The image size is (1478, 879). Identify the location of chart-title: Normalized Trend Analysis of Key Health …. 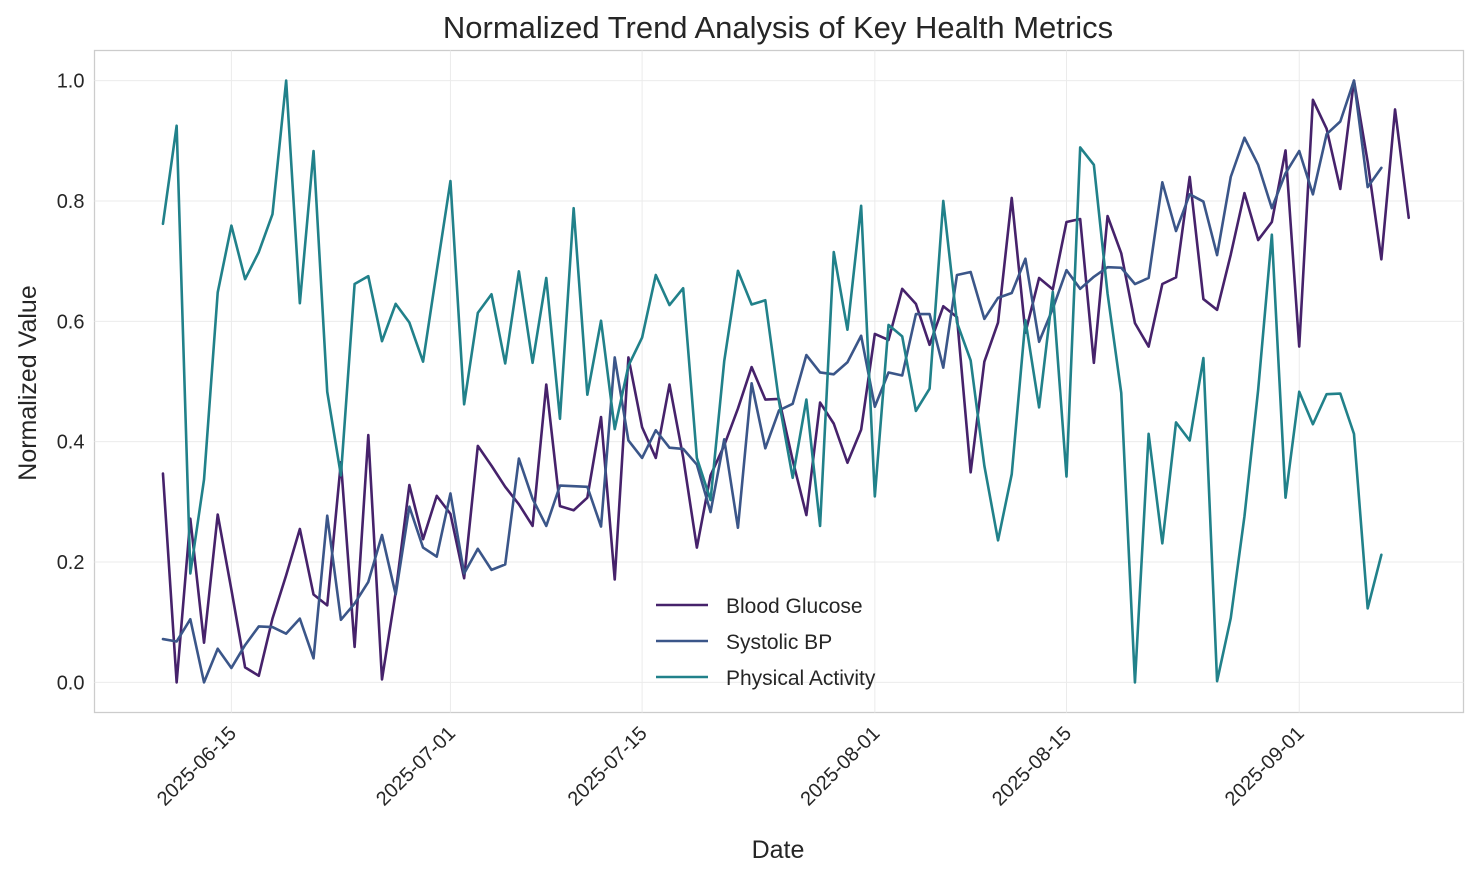
(778, 27).